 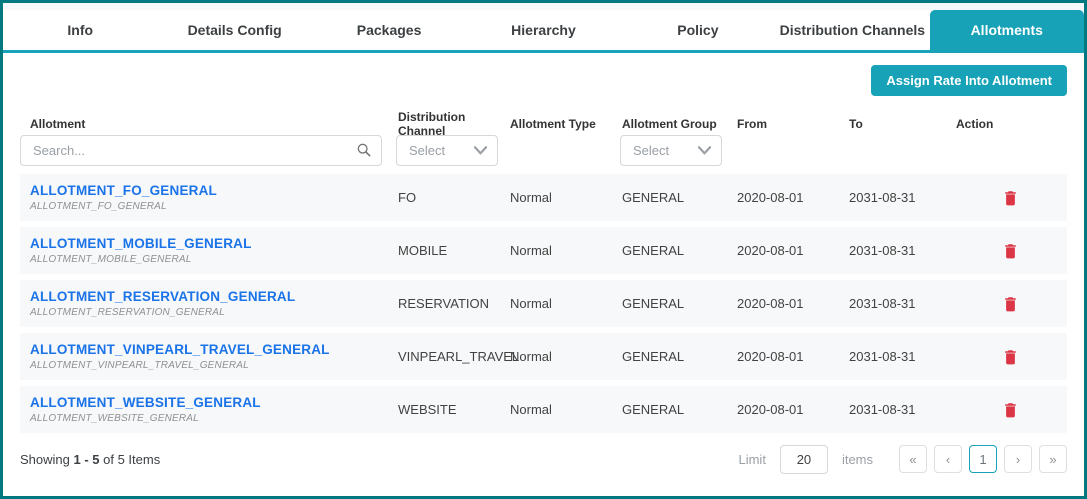 What do you see at coordinates (1018, 459) in the screenshot?
I see `next-page-button: ›` at bounding box center [1018, 459].